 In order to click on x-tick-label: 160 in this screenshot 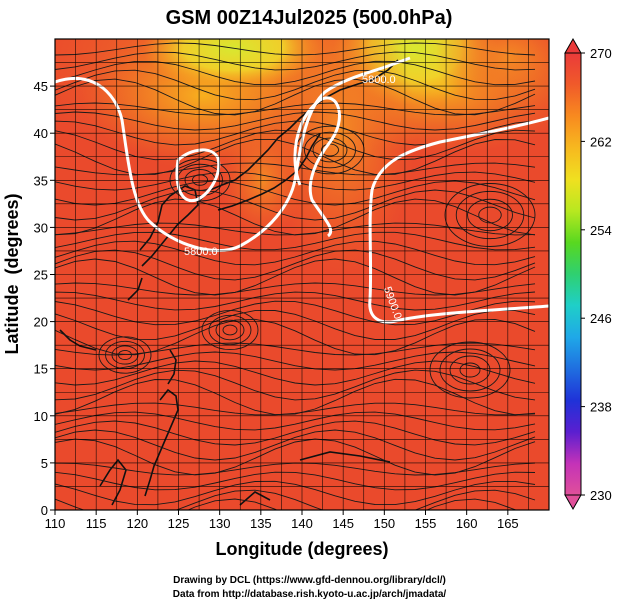, I will do `click(467, 523)`.